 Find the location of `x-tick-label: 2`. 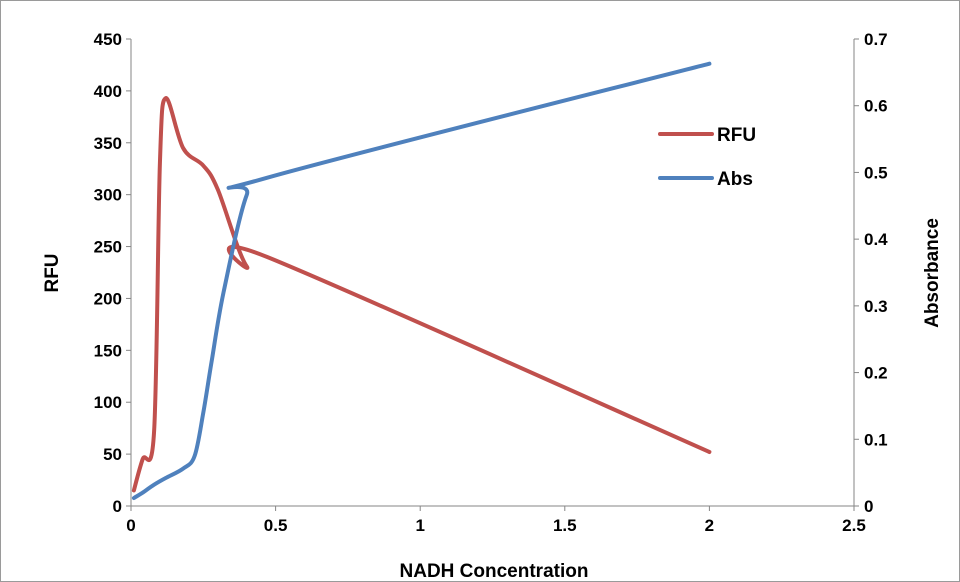

x-tick-label: 2 is located at coordinates (709, 525).